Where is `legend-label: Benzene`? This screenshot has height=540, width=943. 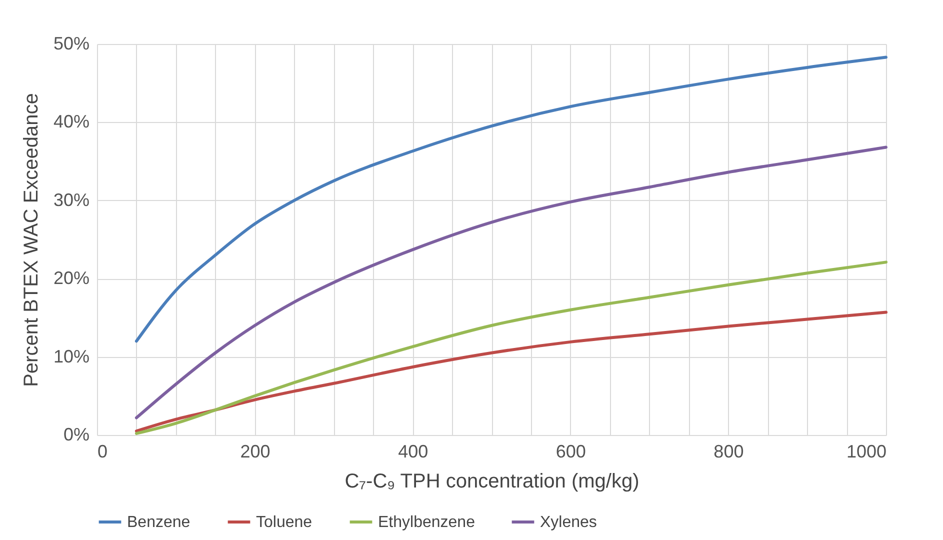
legend-label: Benzene is located at coordinates (158, 522).